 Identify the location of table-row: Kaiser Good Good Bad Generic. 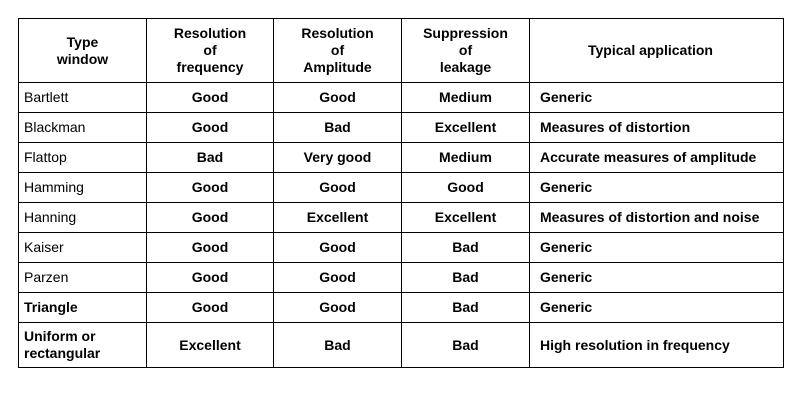
(401, 247).